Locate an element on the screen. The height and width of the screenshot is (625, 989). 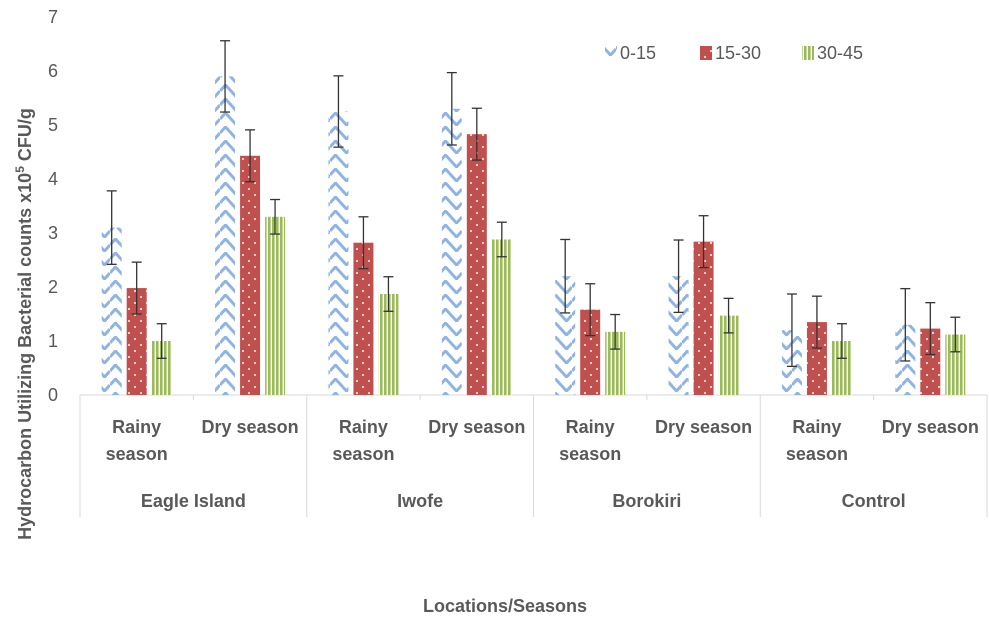
y-axis-title-part: CFU/g is located at coordinates (25, 137).